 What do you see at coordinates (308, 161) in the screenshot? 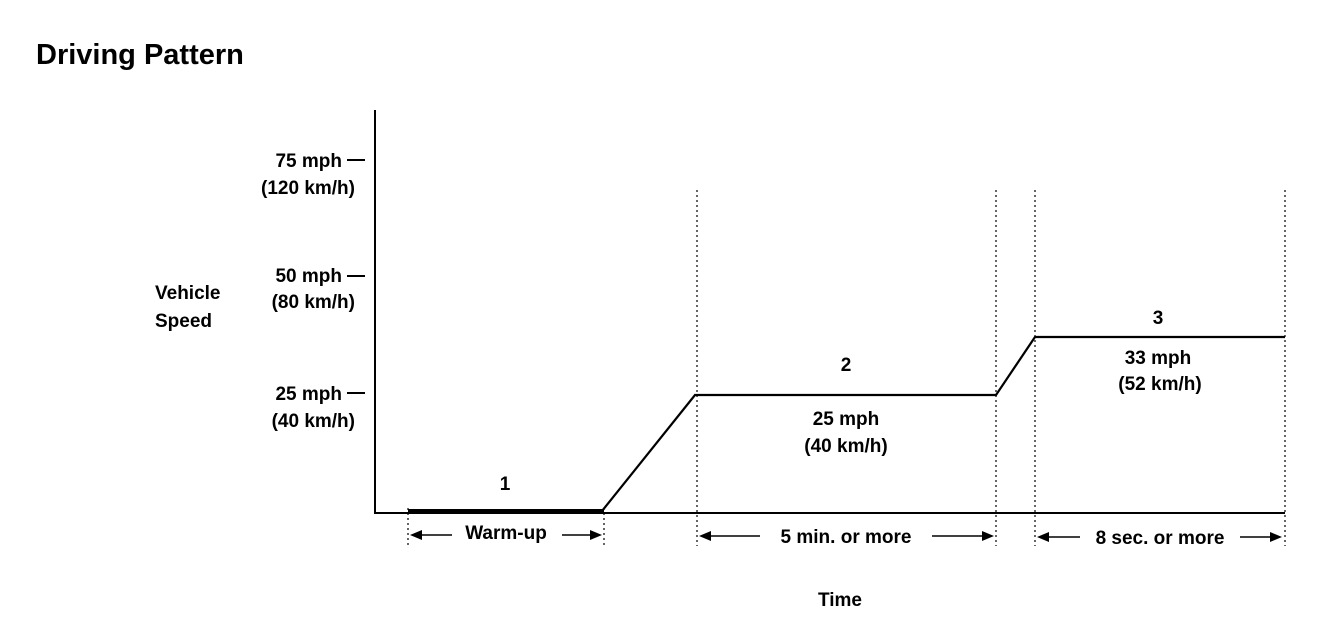
I see `tick-label-mph: 75 mph` at bounding box center [308, 161].